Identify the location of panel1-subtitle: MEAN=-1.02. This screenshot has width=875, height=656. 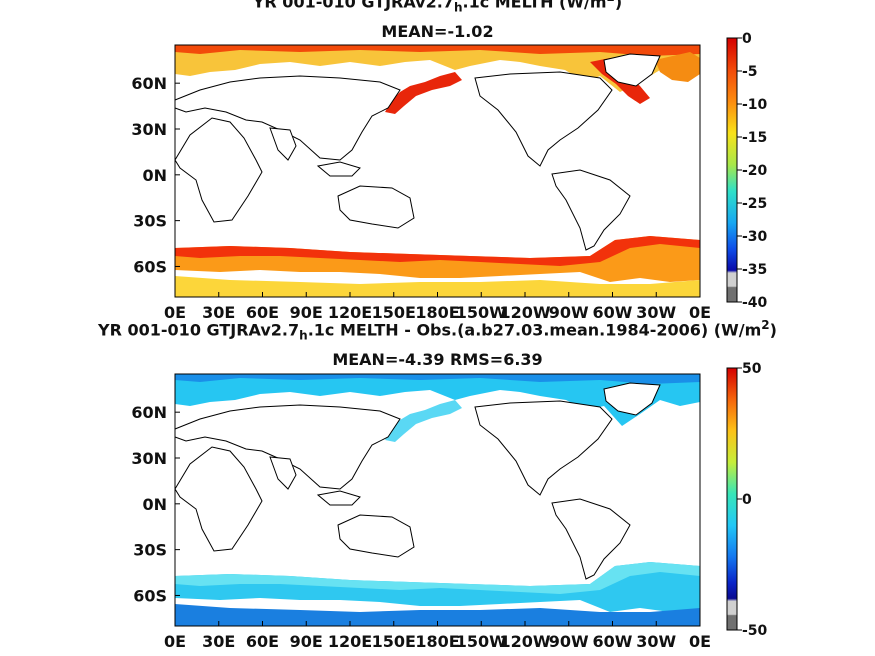
(437, 31).